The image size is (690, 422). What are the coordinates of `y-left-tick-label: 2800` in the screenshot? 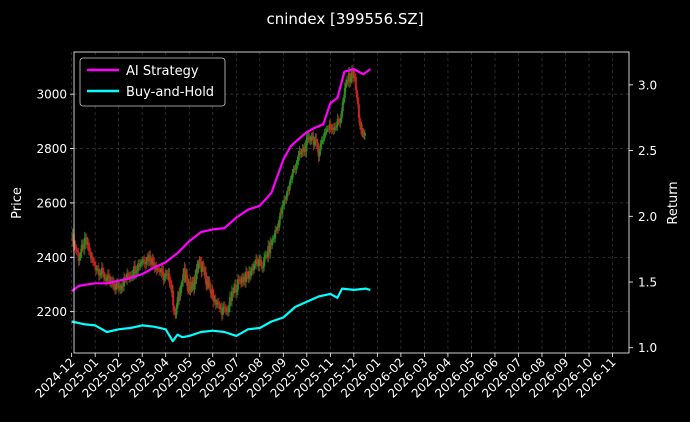 It's located at (51, 149).